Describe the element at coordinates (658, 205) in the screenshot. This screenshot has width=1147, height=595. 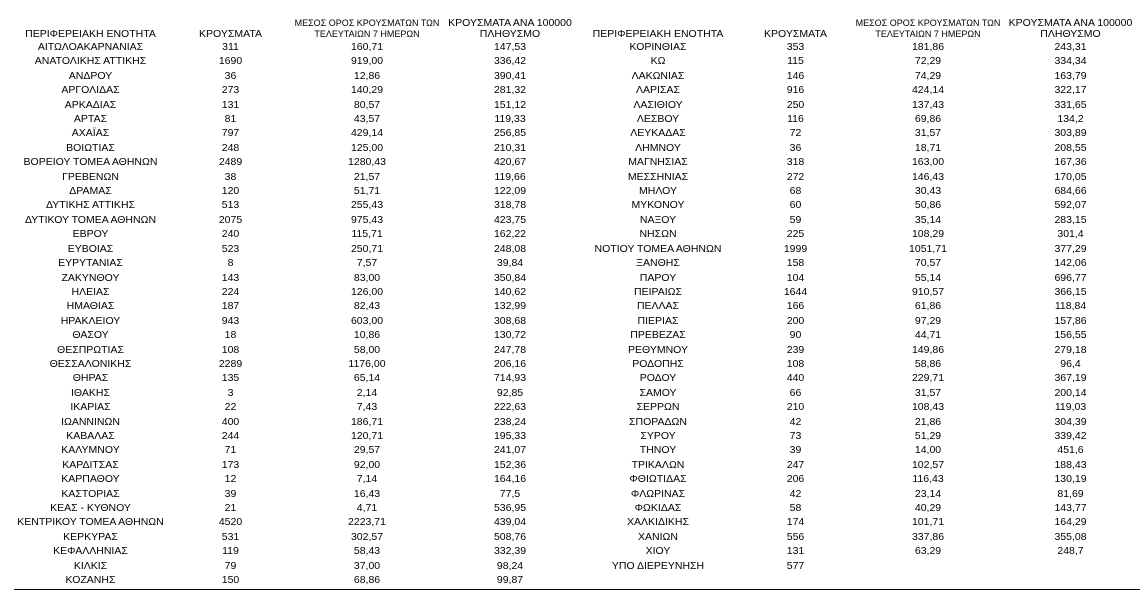
I see `region-name: ΜΥΚΟΝΟΥ` at that location.